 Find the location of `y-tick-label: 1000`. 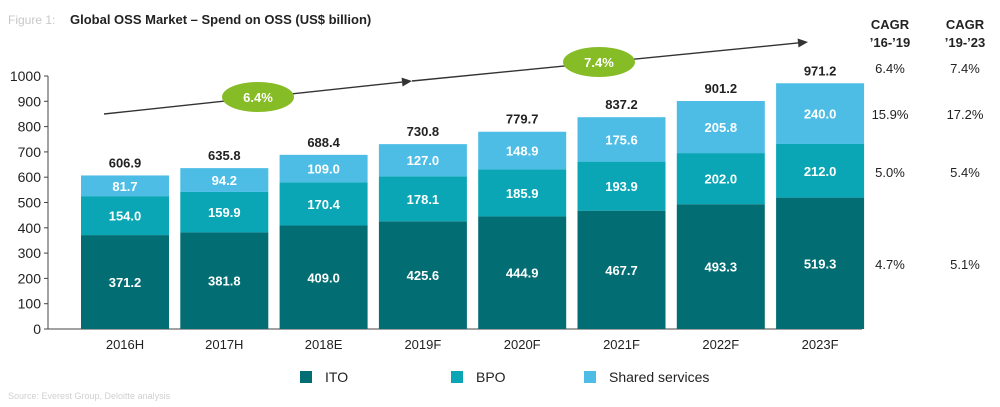

y-tick-label: 1000 is located at coordinates (25, 76).